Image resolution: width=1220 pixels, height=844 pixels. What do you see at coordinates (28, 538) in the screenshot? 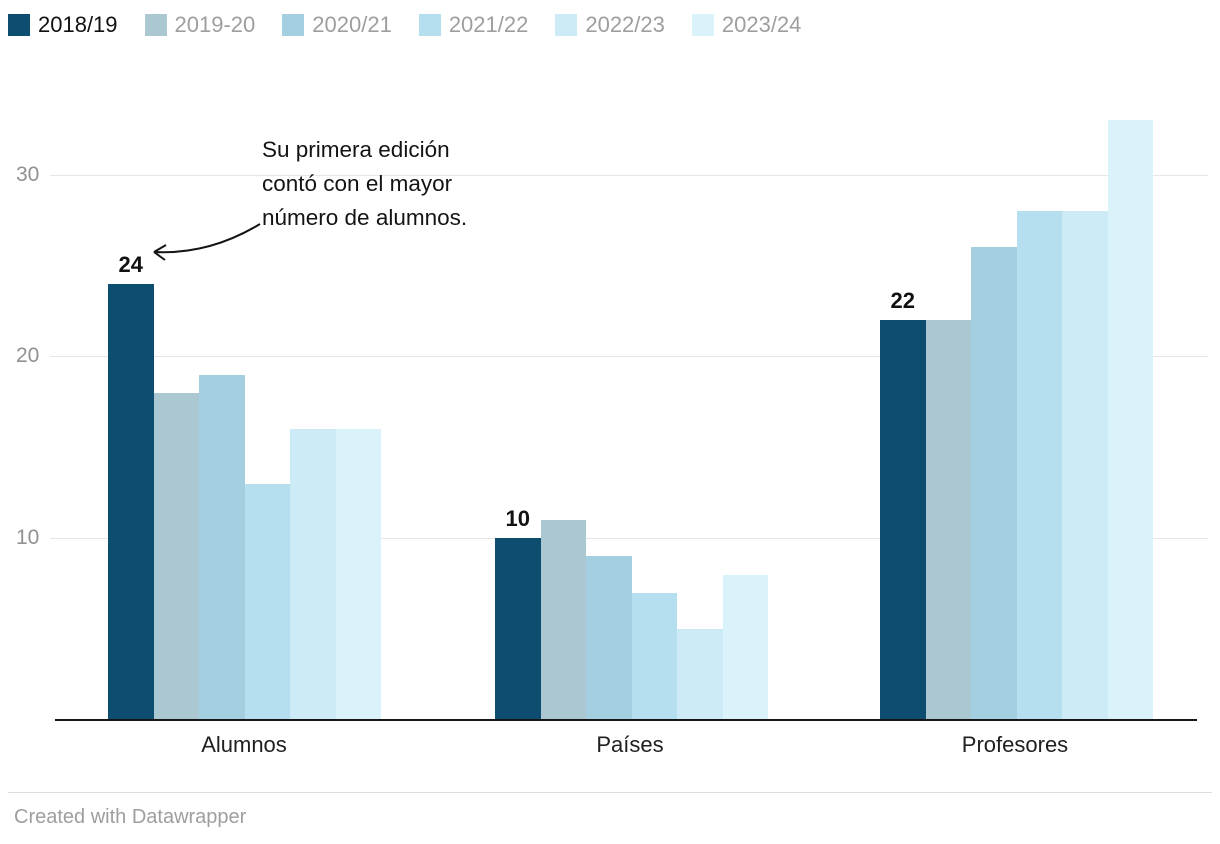
I see `y-axis-tick-10: 10` at bounding box center [28, 538].